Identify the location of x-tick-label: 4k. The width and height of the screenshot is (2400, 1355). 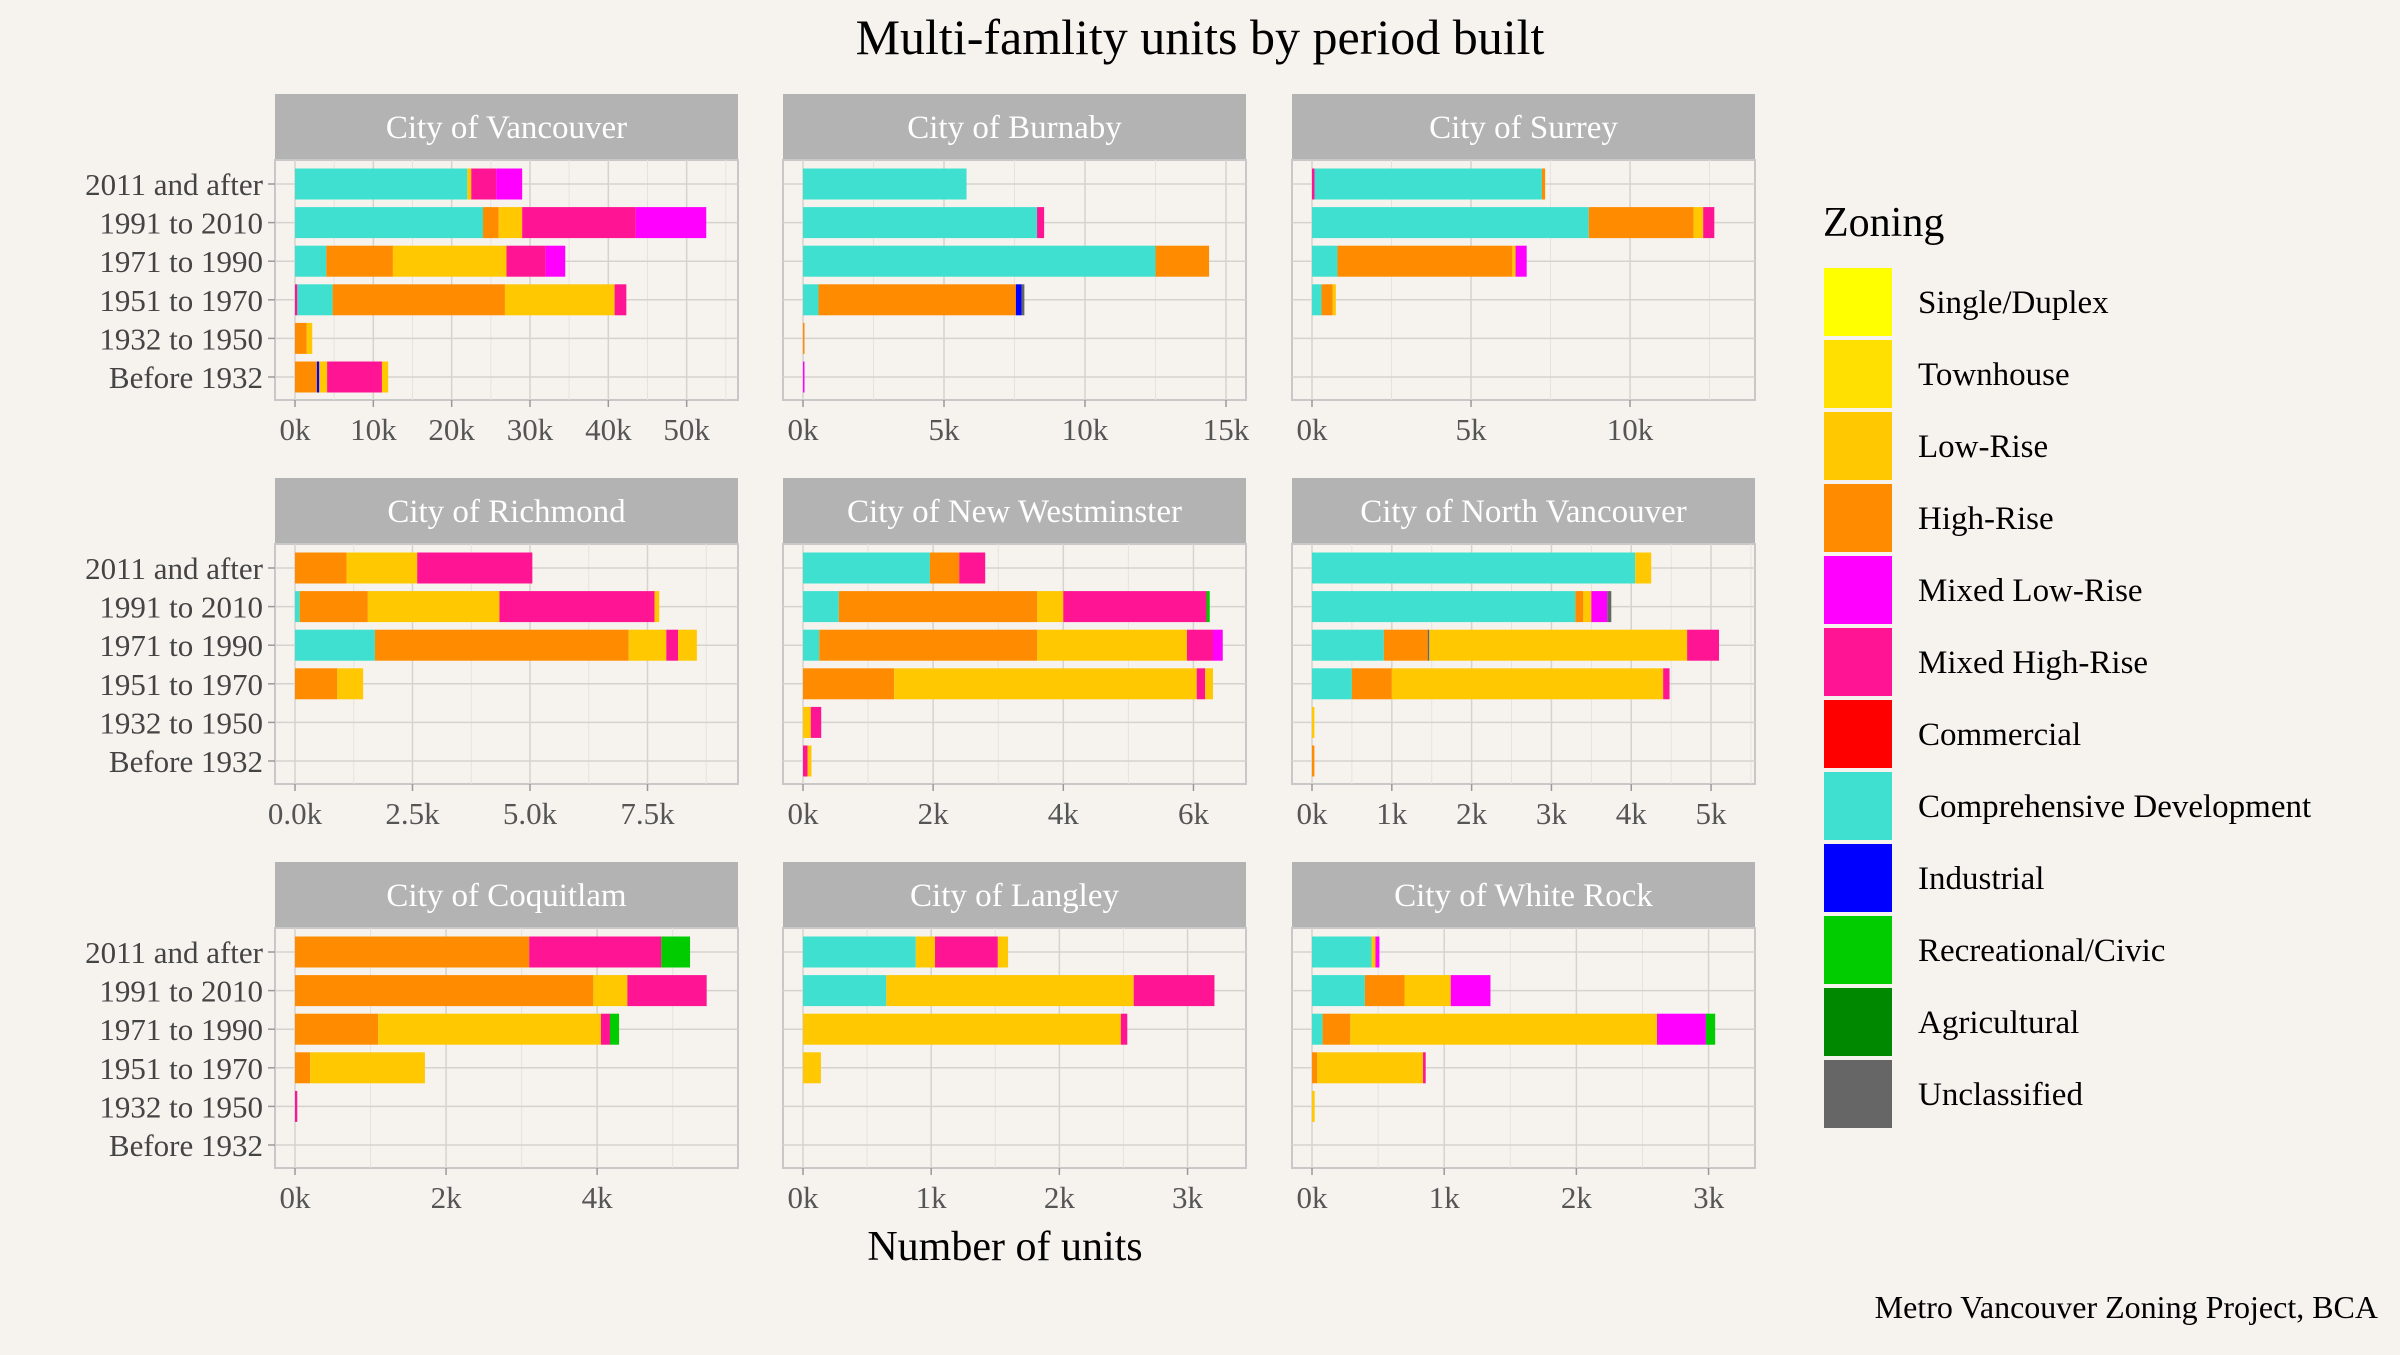
(1064, 813).